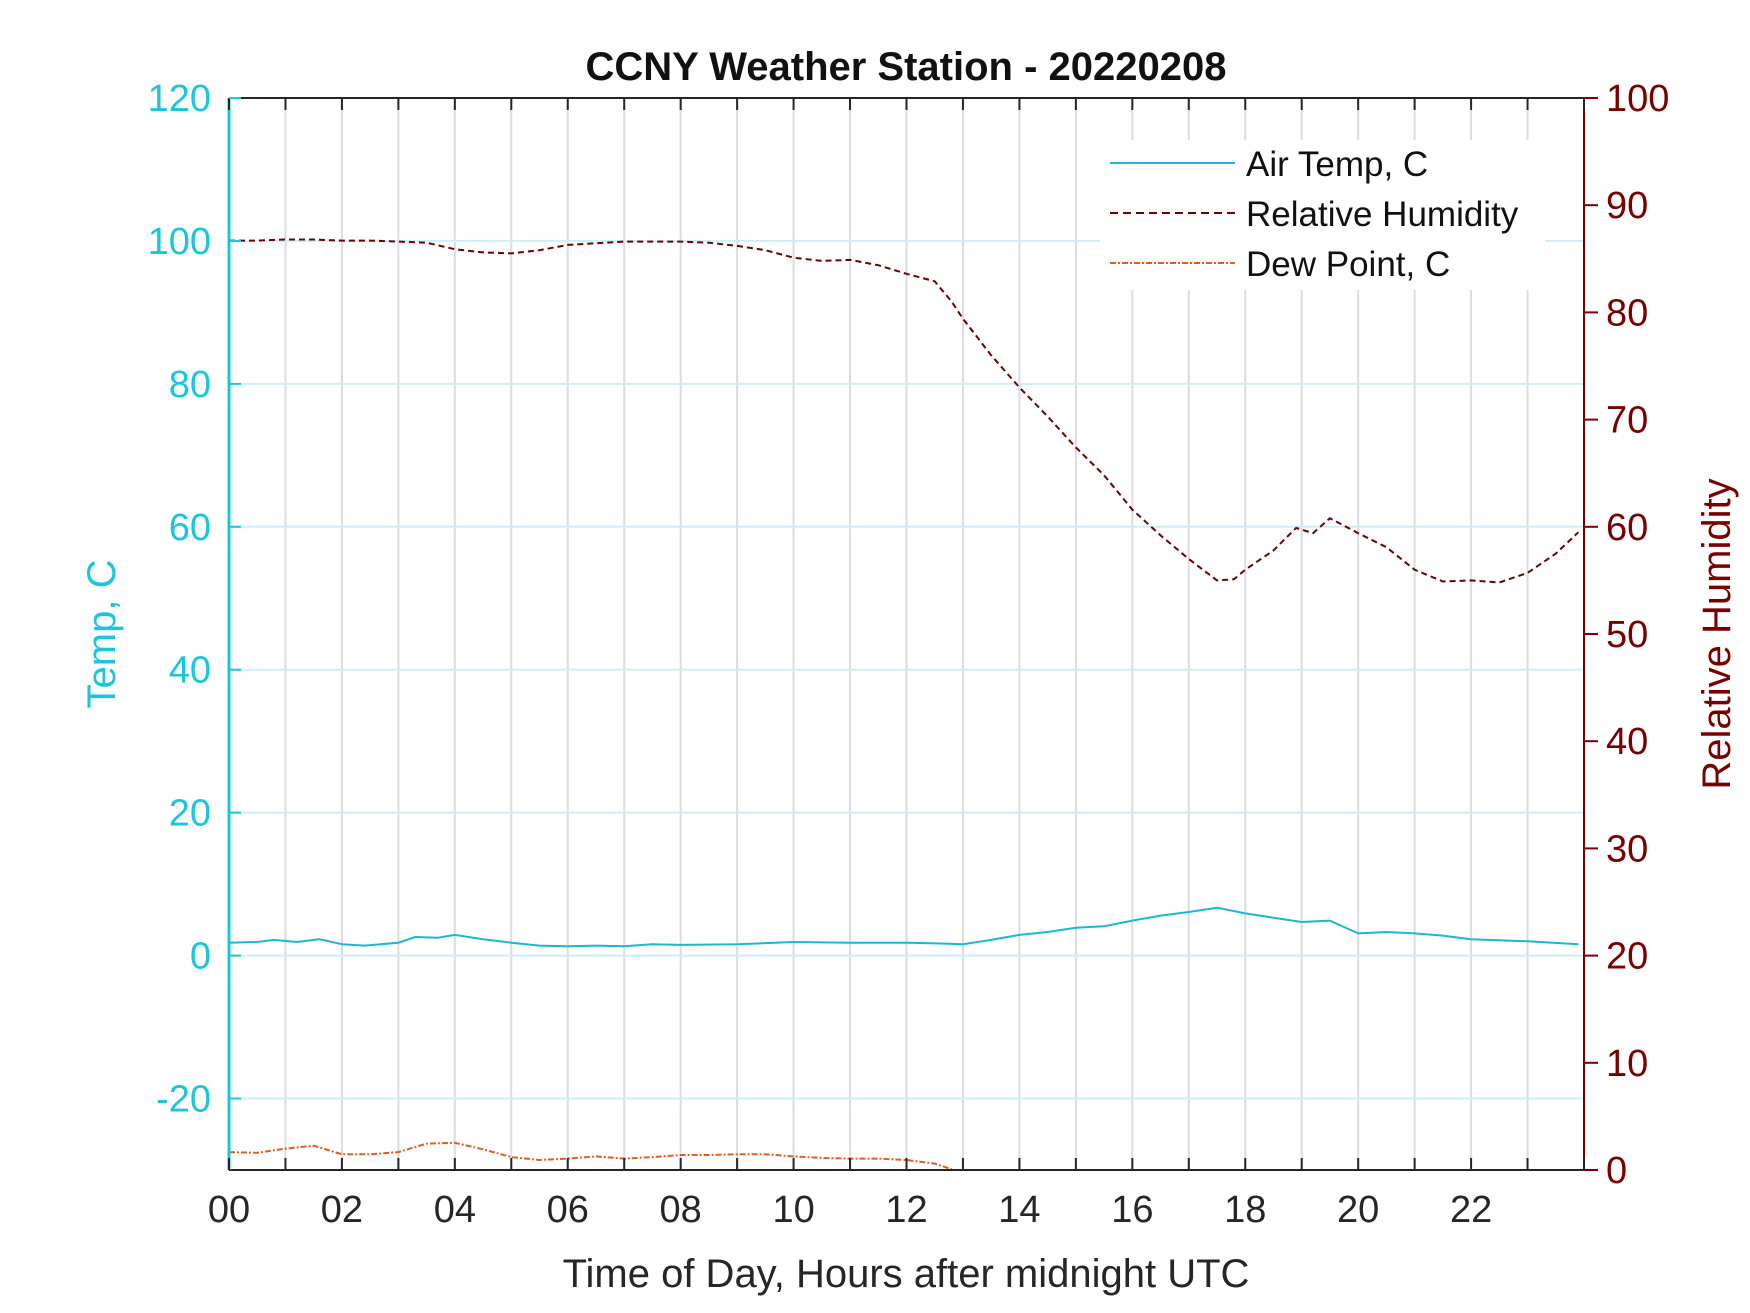 Image resolution: width=1750 pixels, height=1313 pixels. Describe the element at coordinates (906, 1274) in the screenshot. I see `x-axis-label: Time of Day, Hours after midnight UTC` at that location.